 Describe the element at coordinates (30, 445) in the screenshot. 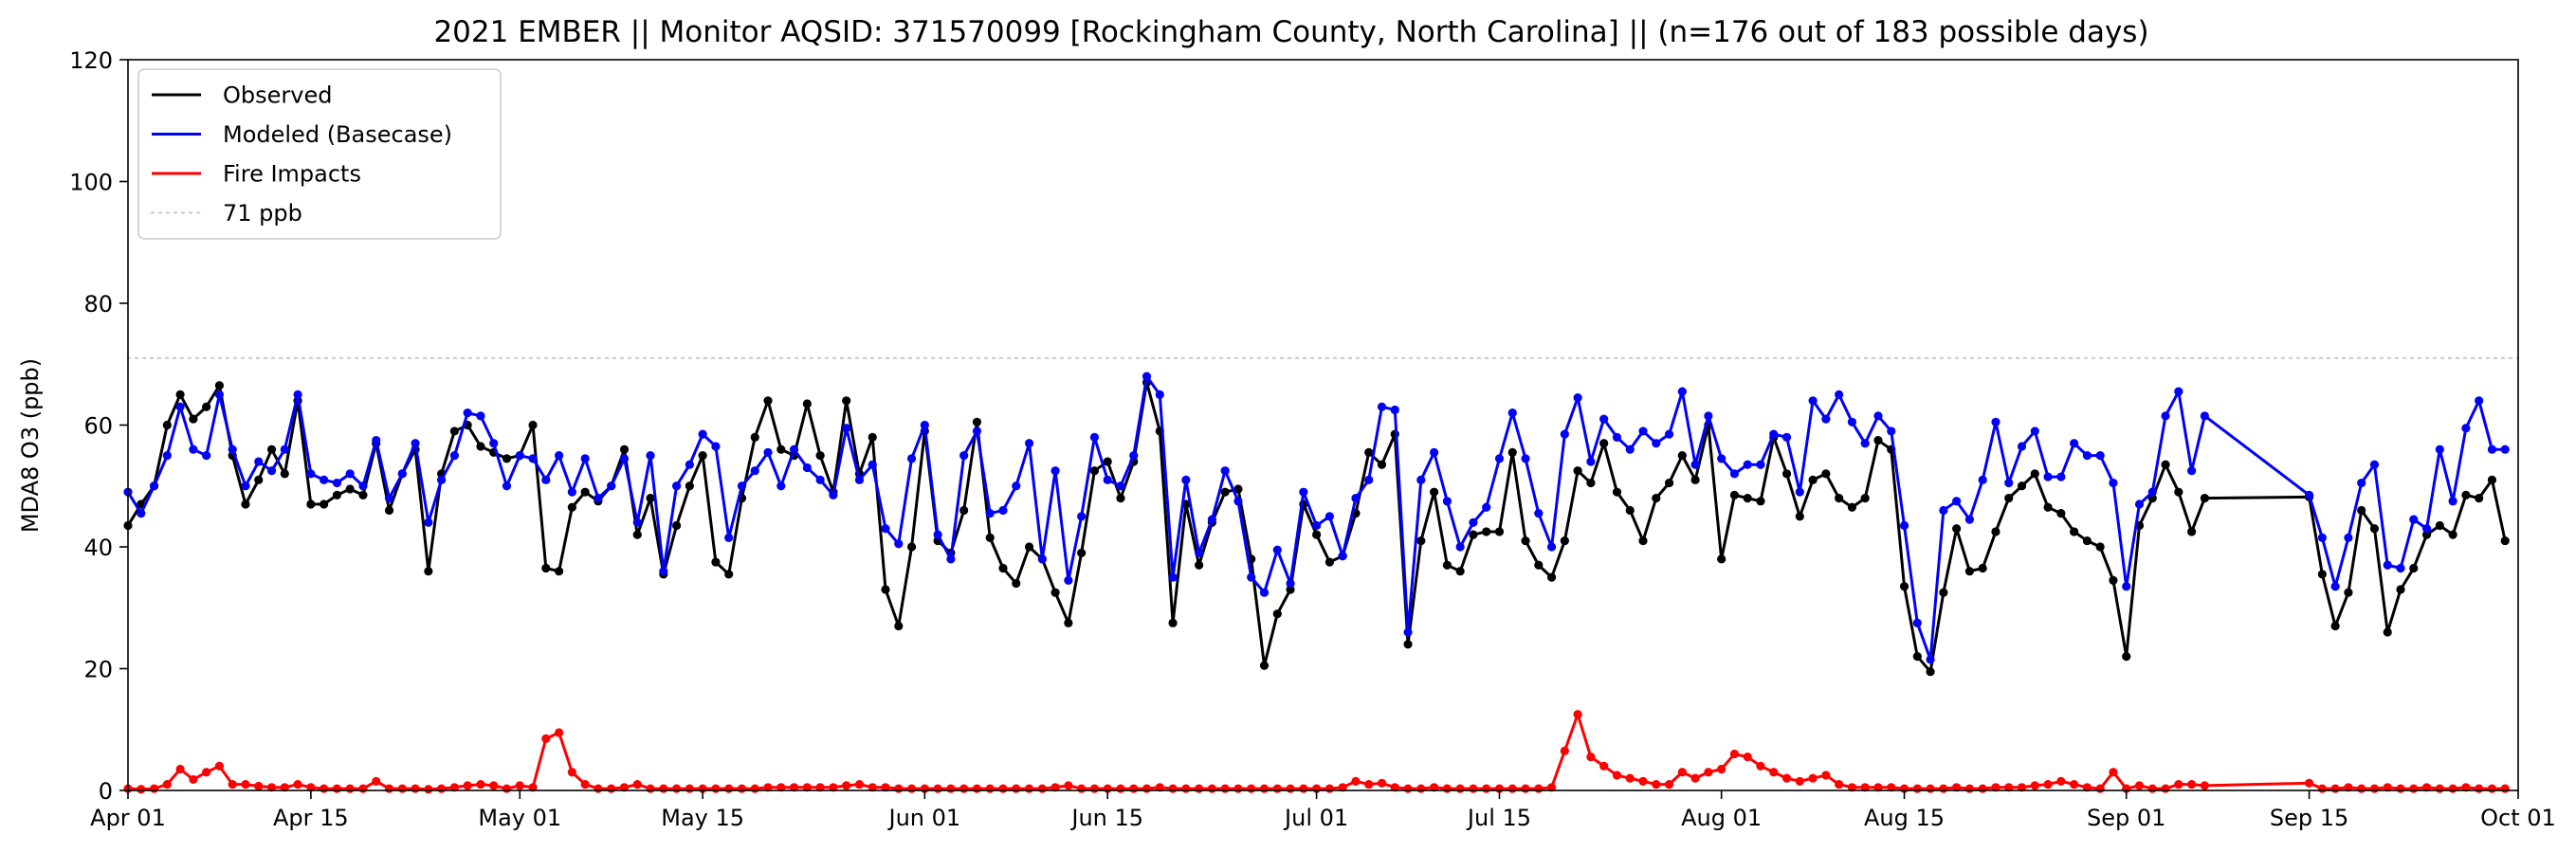

I see `y-axis-label: MDA8 O3 (ppb)` at that location.